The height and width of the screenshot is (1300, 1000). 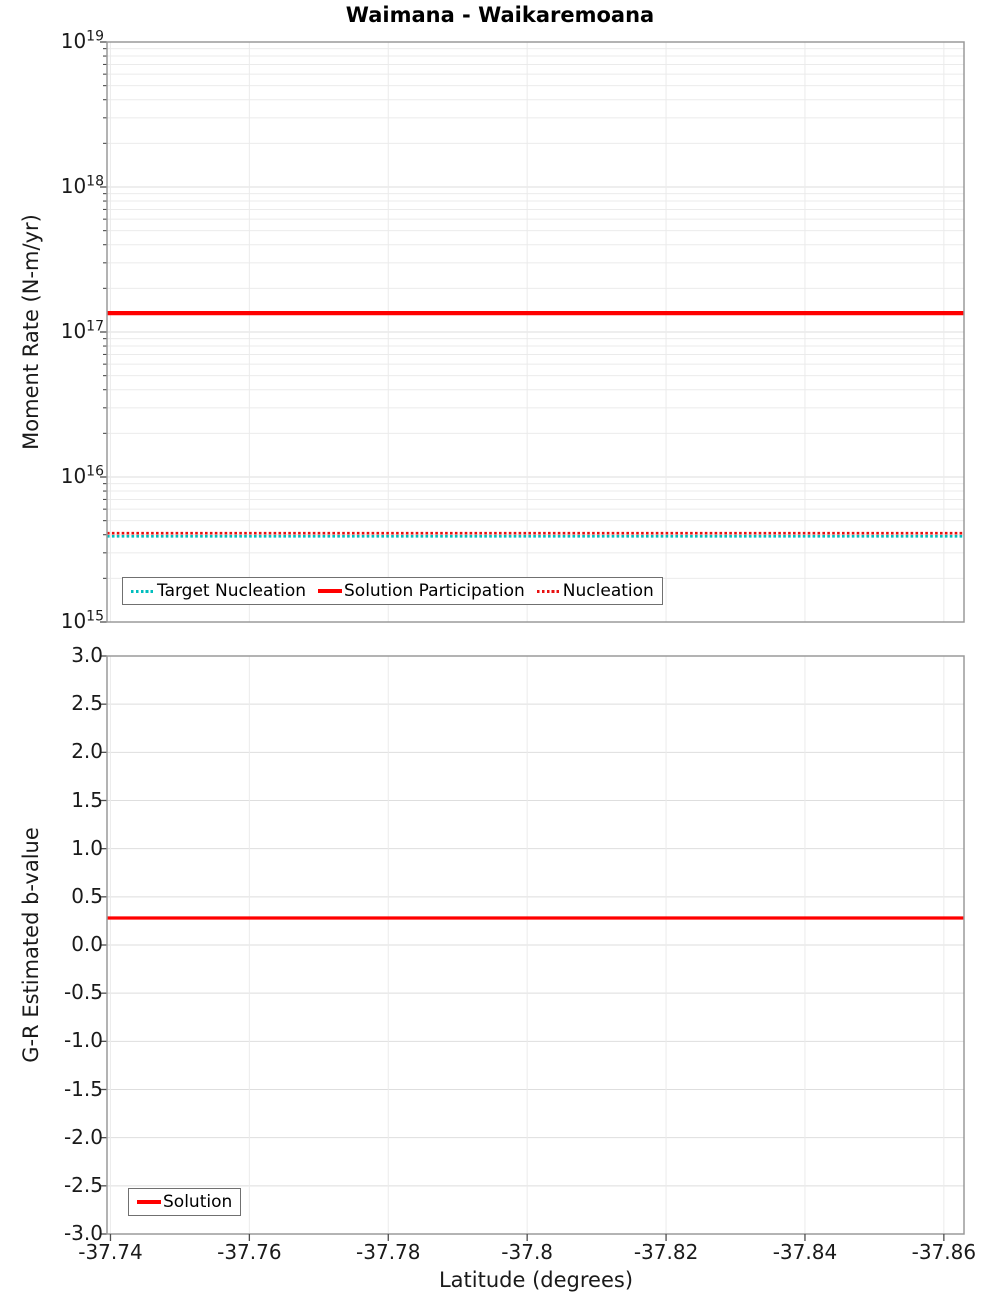 I want to click on x-tick-label: -37.8, so click(x=527, y=1252).